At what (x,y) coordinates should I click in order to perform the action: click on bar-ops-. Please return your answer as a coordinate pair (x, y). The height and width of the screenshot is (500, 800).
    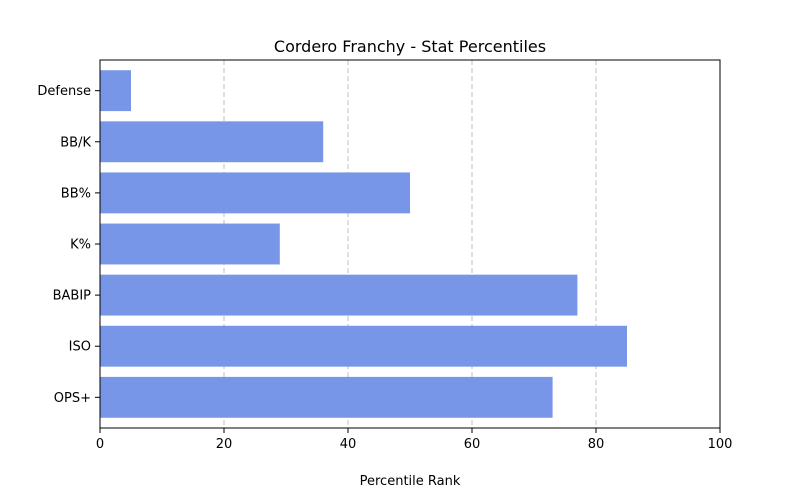
    Looking at the image, I should click on (326, 397).